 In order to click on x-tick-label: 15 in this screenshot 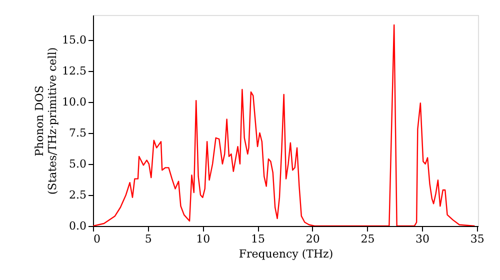, I will do `click(258, 239)`.